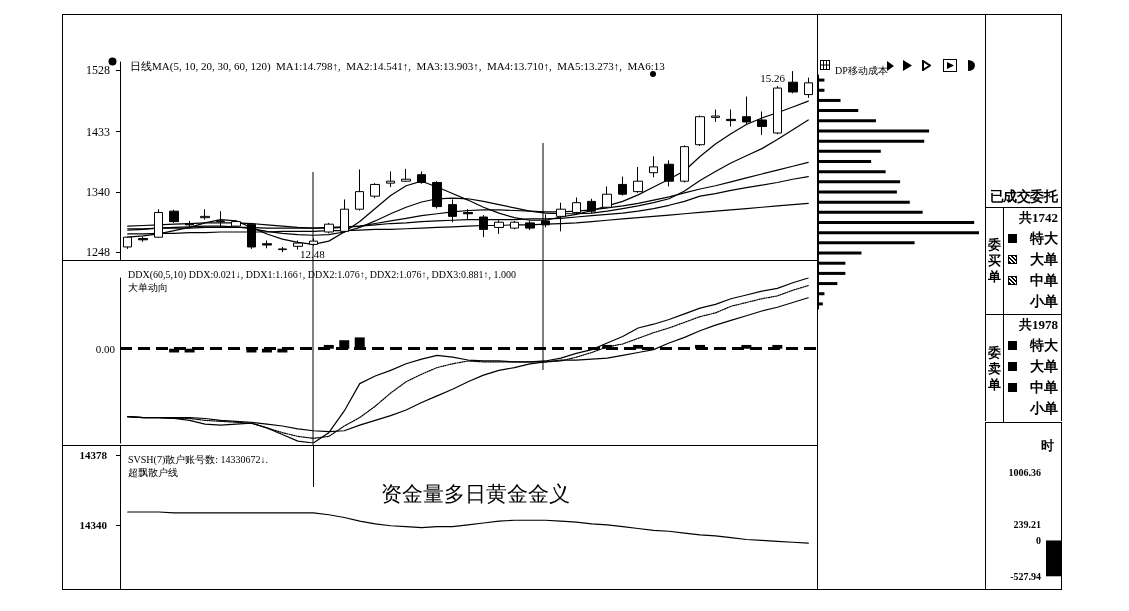 Image resolution: width=1129 pixels, height=611 pixels. Describe the element at coordinates (98, 252) in the screenshot. I see `y-tick-label: 1248` at that location.